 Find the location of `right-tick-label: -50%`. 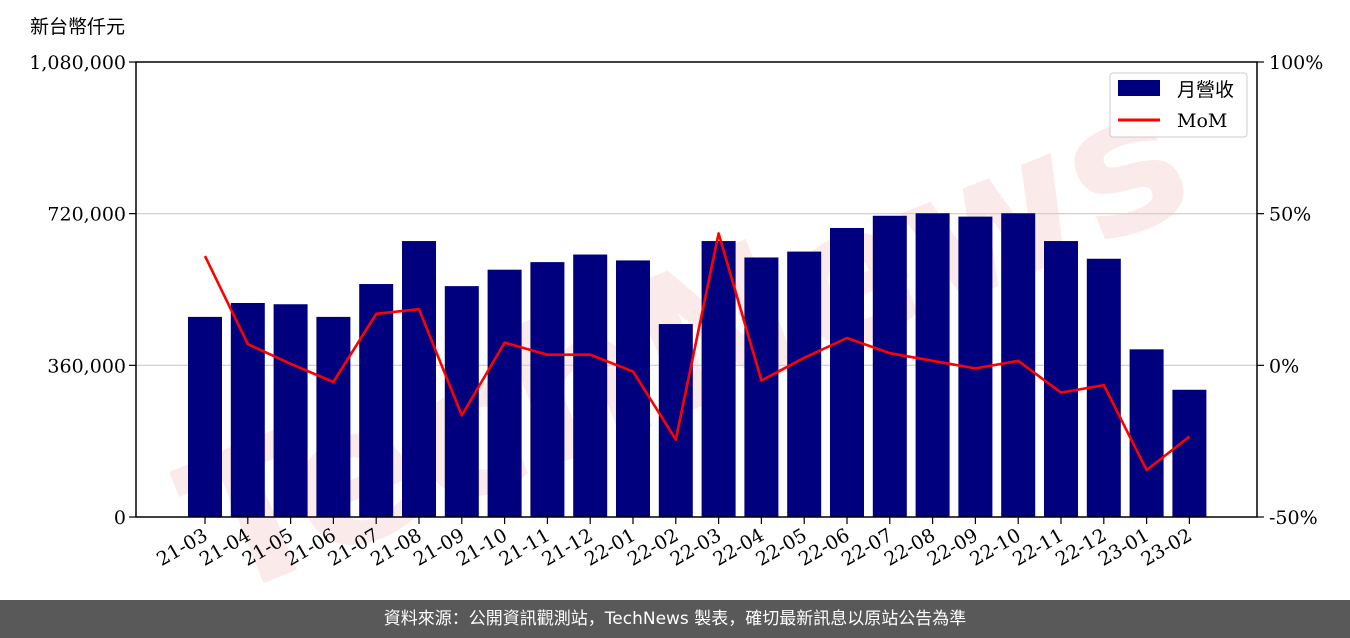

right-tick-label: -50% is located at coordinates (1293, 518).